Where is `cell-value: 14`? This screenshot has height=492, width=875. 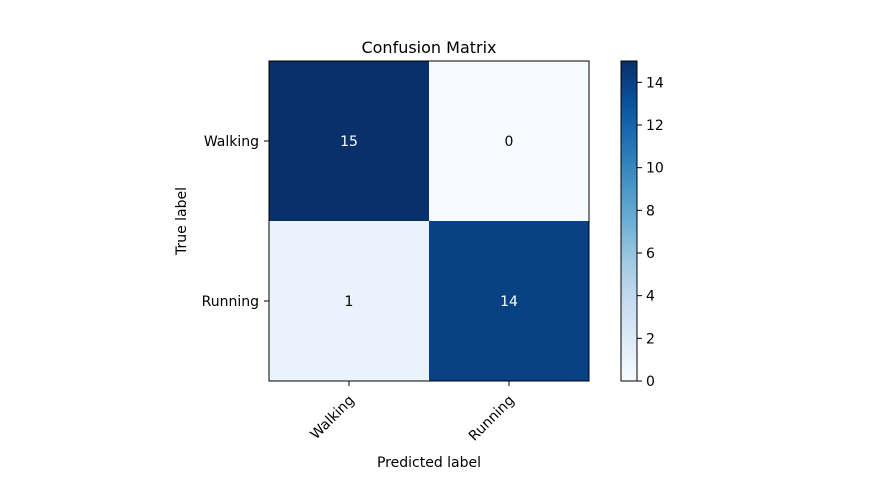
cell-value: 14 is located at coordinates (509, 302).